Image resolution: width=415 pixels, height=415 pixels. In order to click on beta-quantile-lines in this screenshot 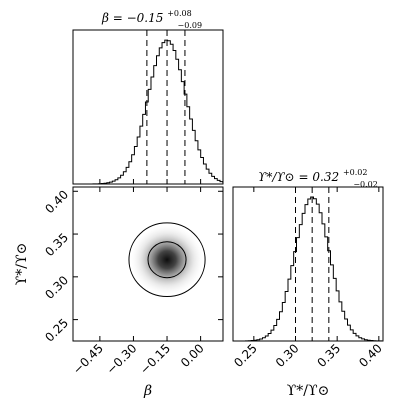, I will do `click(166, 107)`.